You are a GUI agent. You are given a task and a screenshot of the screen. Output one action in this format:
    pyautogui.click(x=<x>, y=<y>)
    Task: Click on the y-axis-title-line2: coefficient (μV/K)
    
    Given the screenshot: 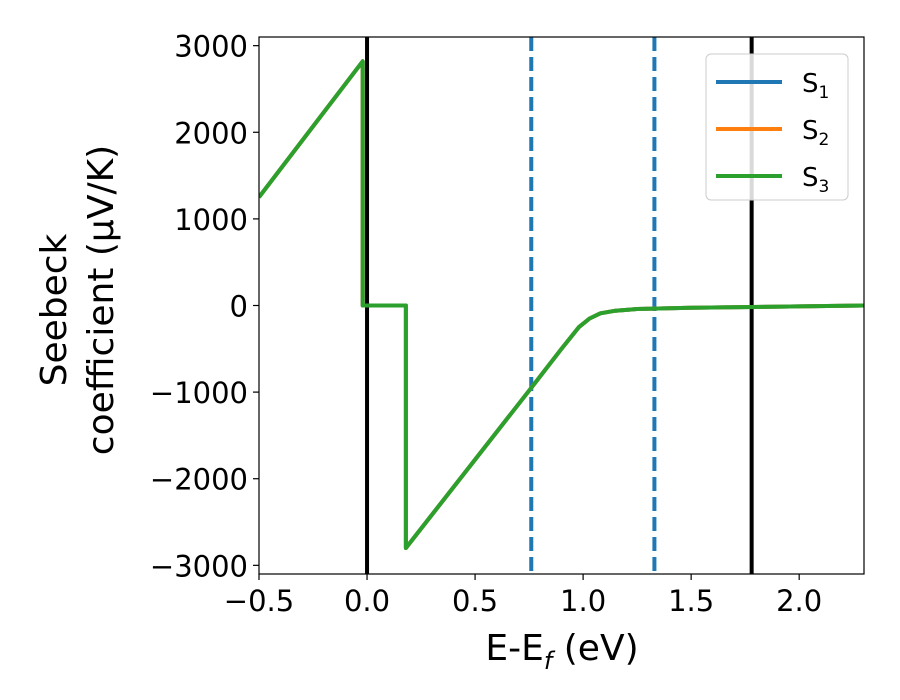 What is the action you would take?
    pyautogui.click(x=101, y=300)
    